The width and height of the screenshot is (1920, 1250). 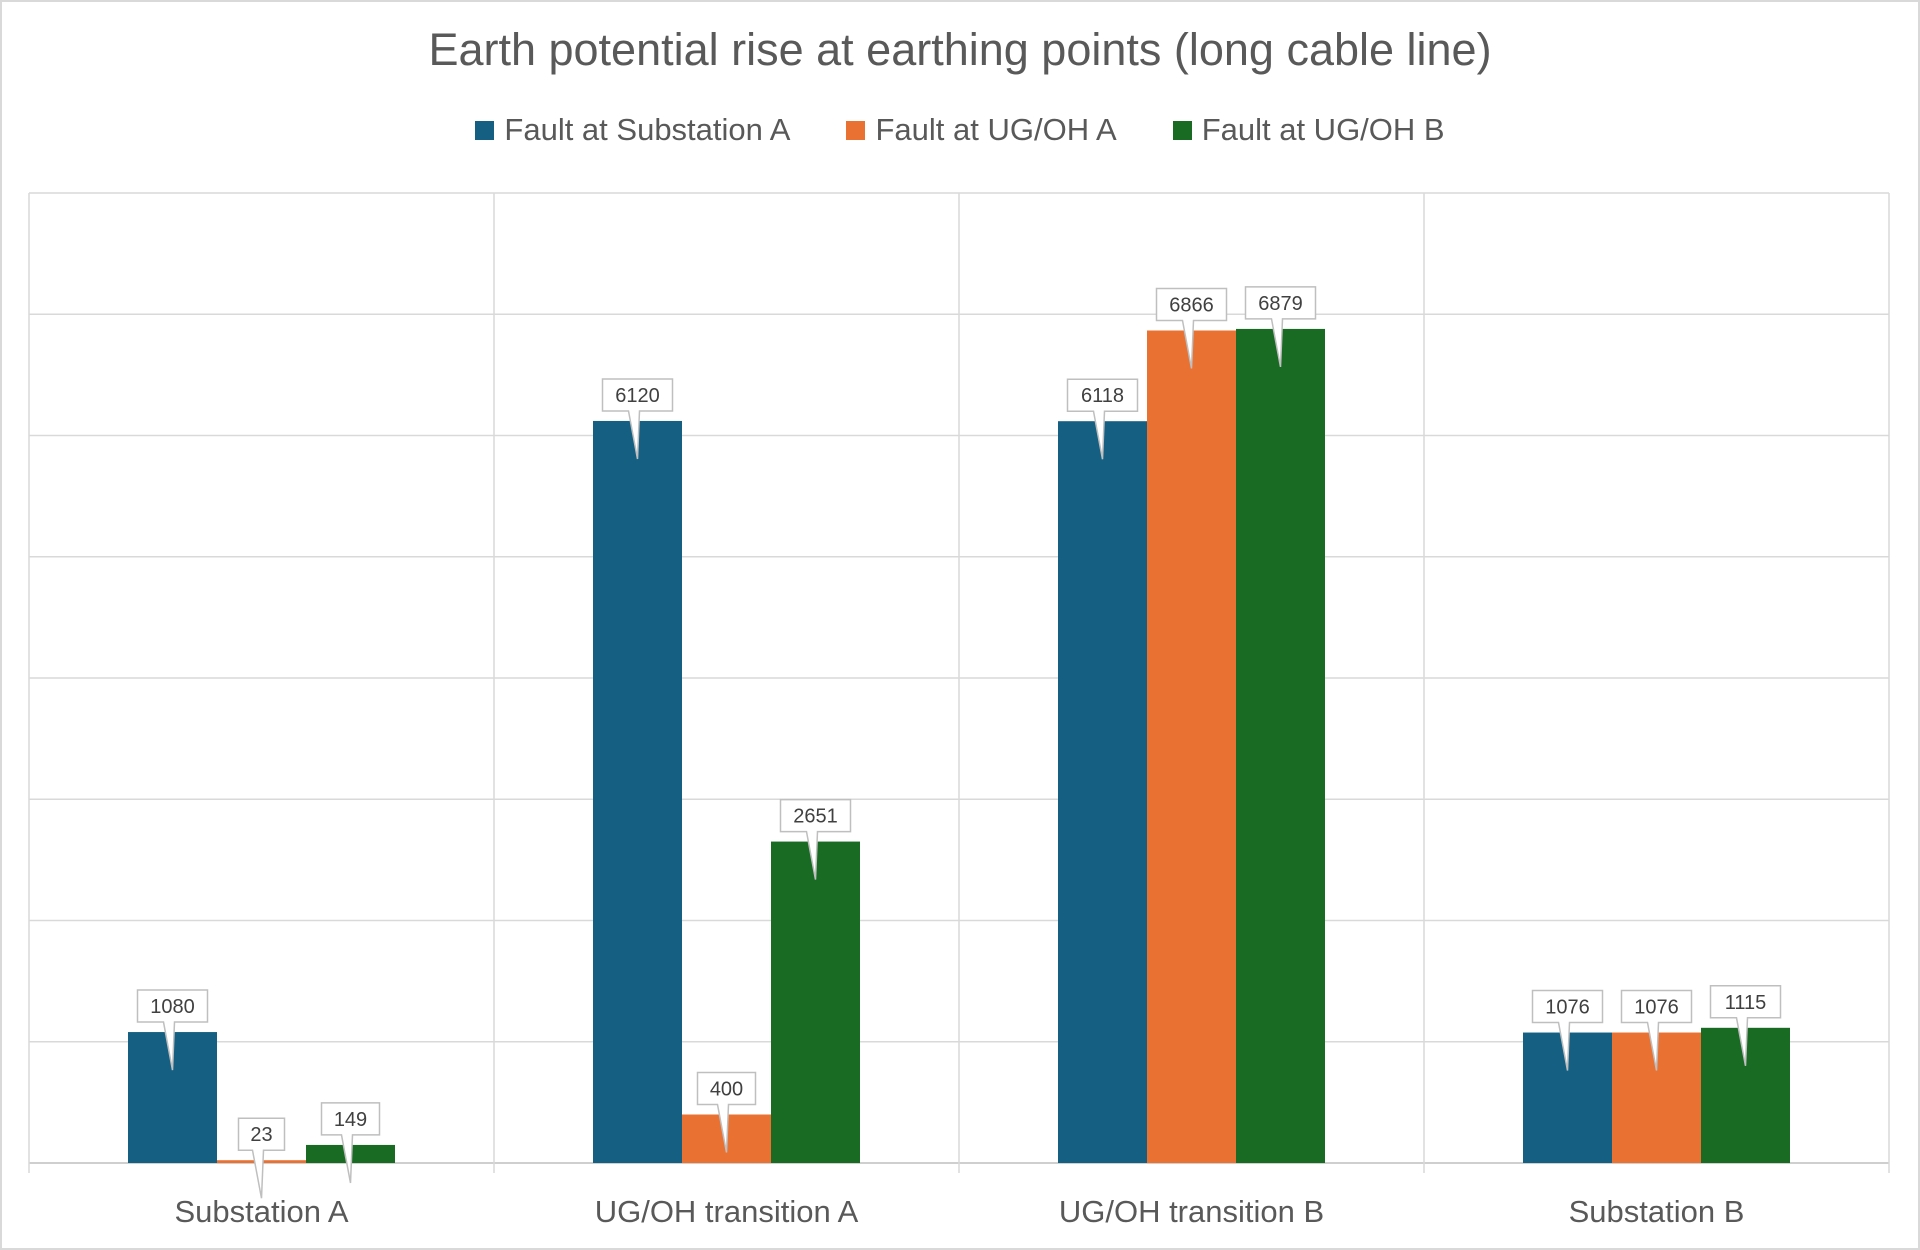 I want to click on legend-label: Fault at UG/OH A, so click(x=996, y=129).